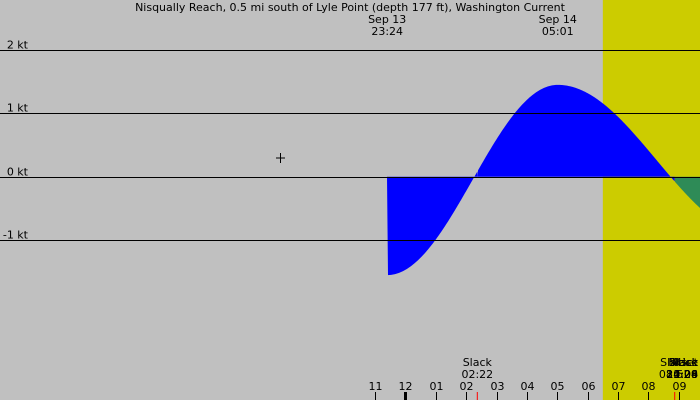 This screenshot has height=400, width=700. What do you see at coordinates (406, 386) in the screenshot?
I see `hour-tick-label: 12` at bounding box center [406, 386].